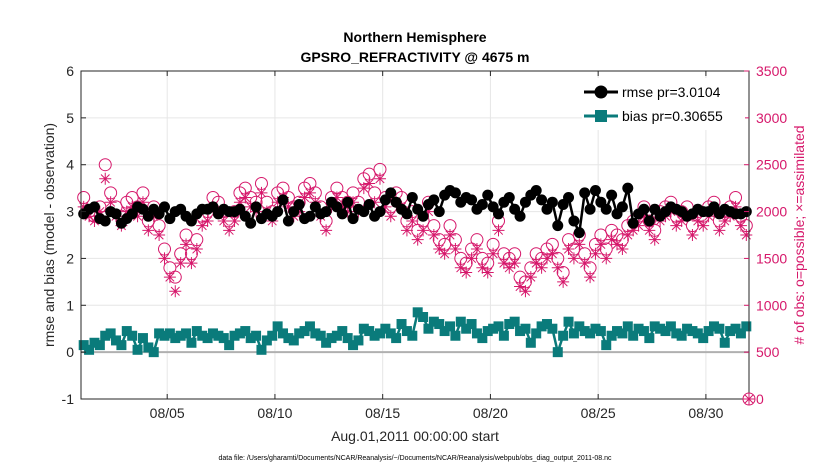  What do you see at coordinates (749, 399) in the screenshot?
I see `axis-origin-star` at bounding box center [749, 399].